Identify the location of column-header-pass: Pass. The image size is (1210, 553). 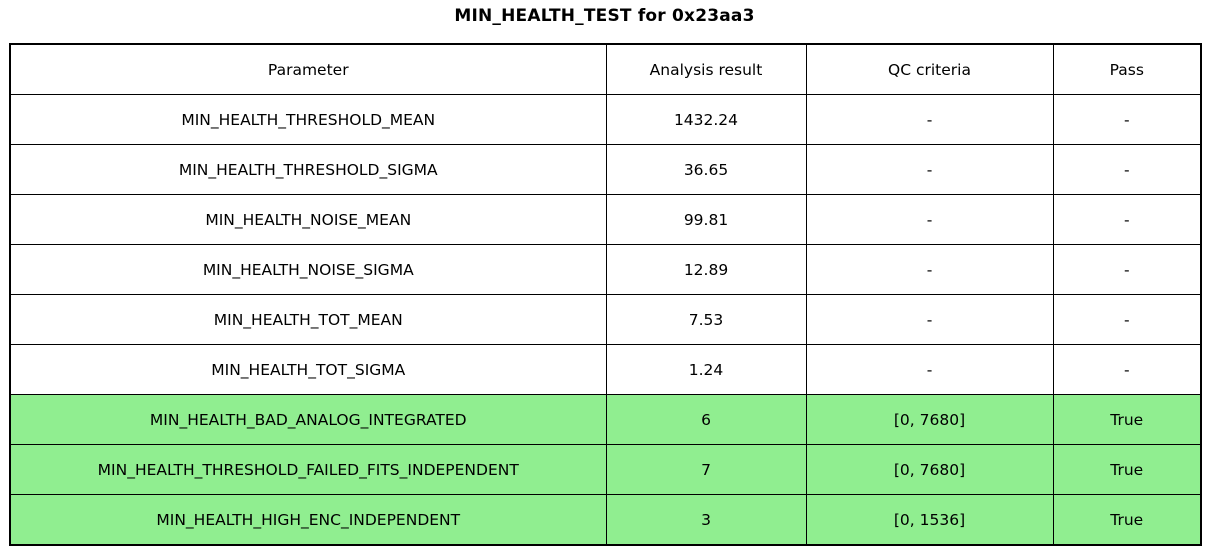
(1127, 69).